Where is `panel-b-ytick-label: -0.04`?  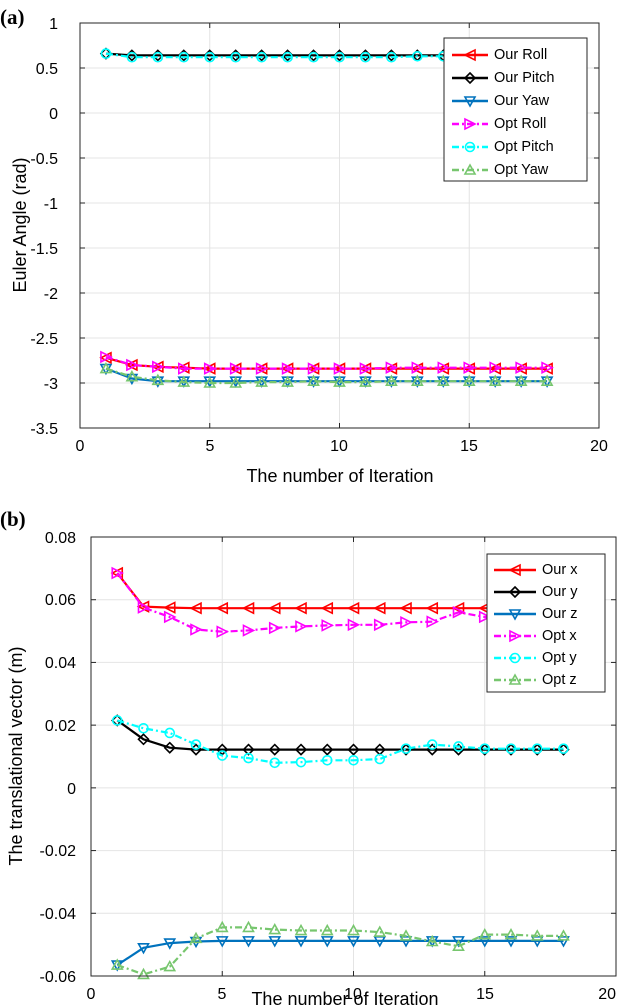
panel-b-ytick-label: -0.04 is located at coordinates (58, 914).